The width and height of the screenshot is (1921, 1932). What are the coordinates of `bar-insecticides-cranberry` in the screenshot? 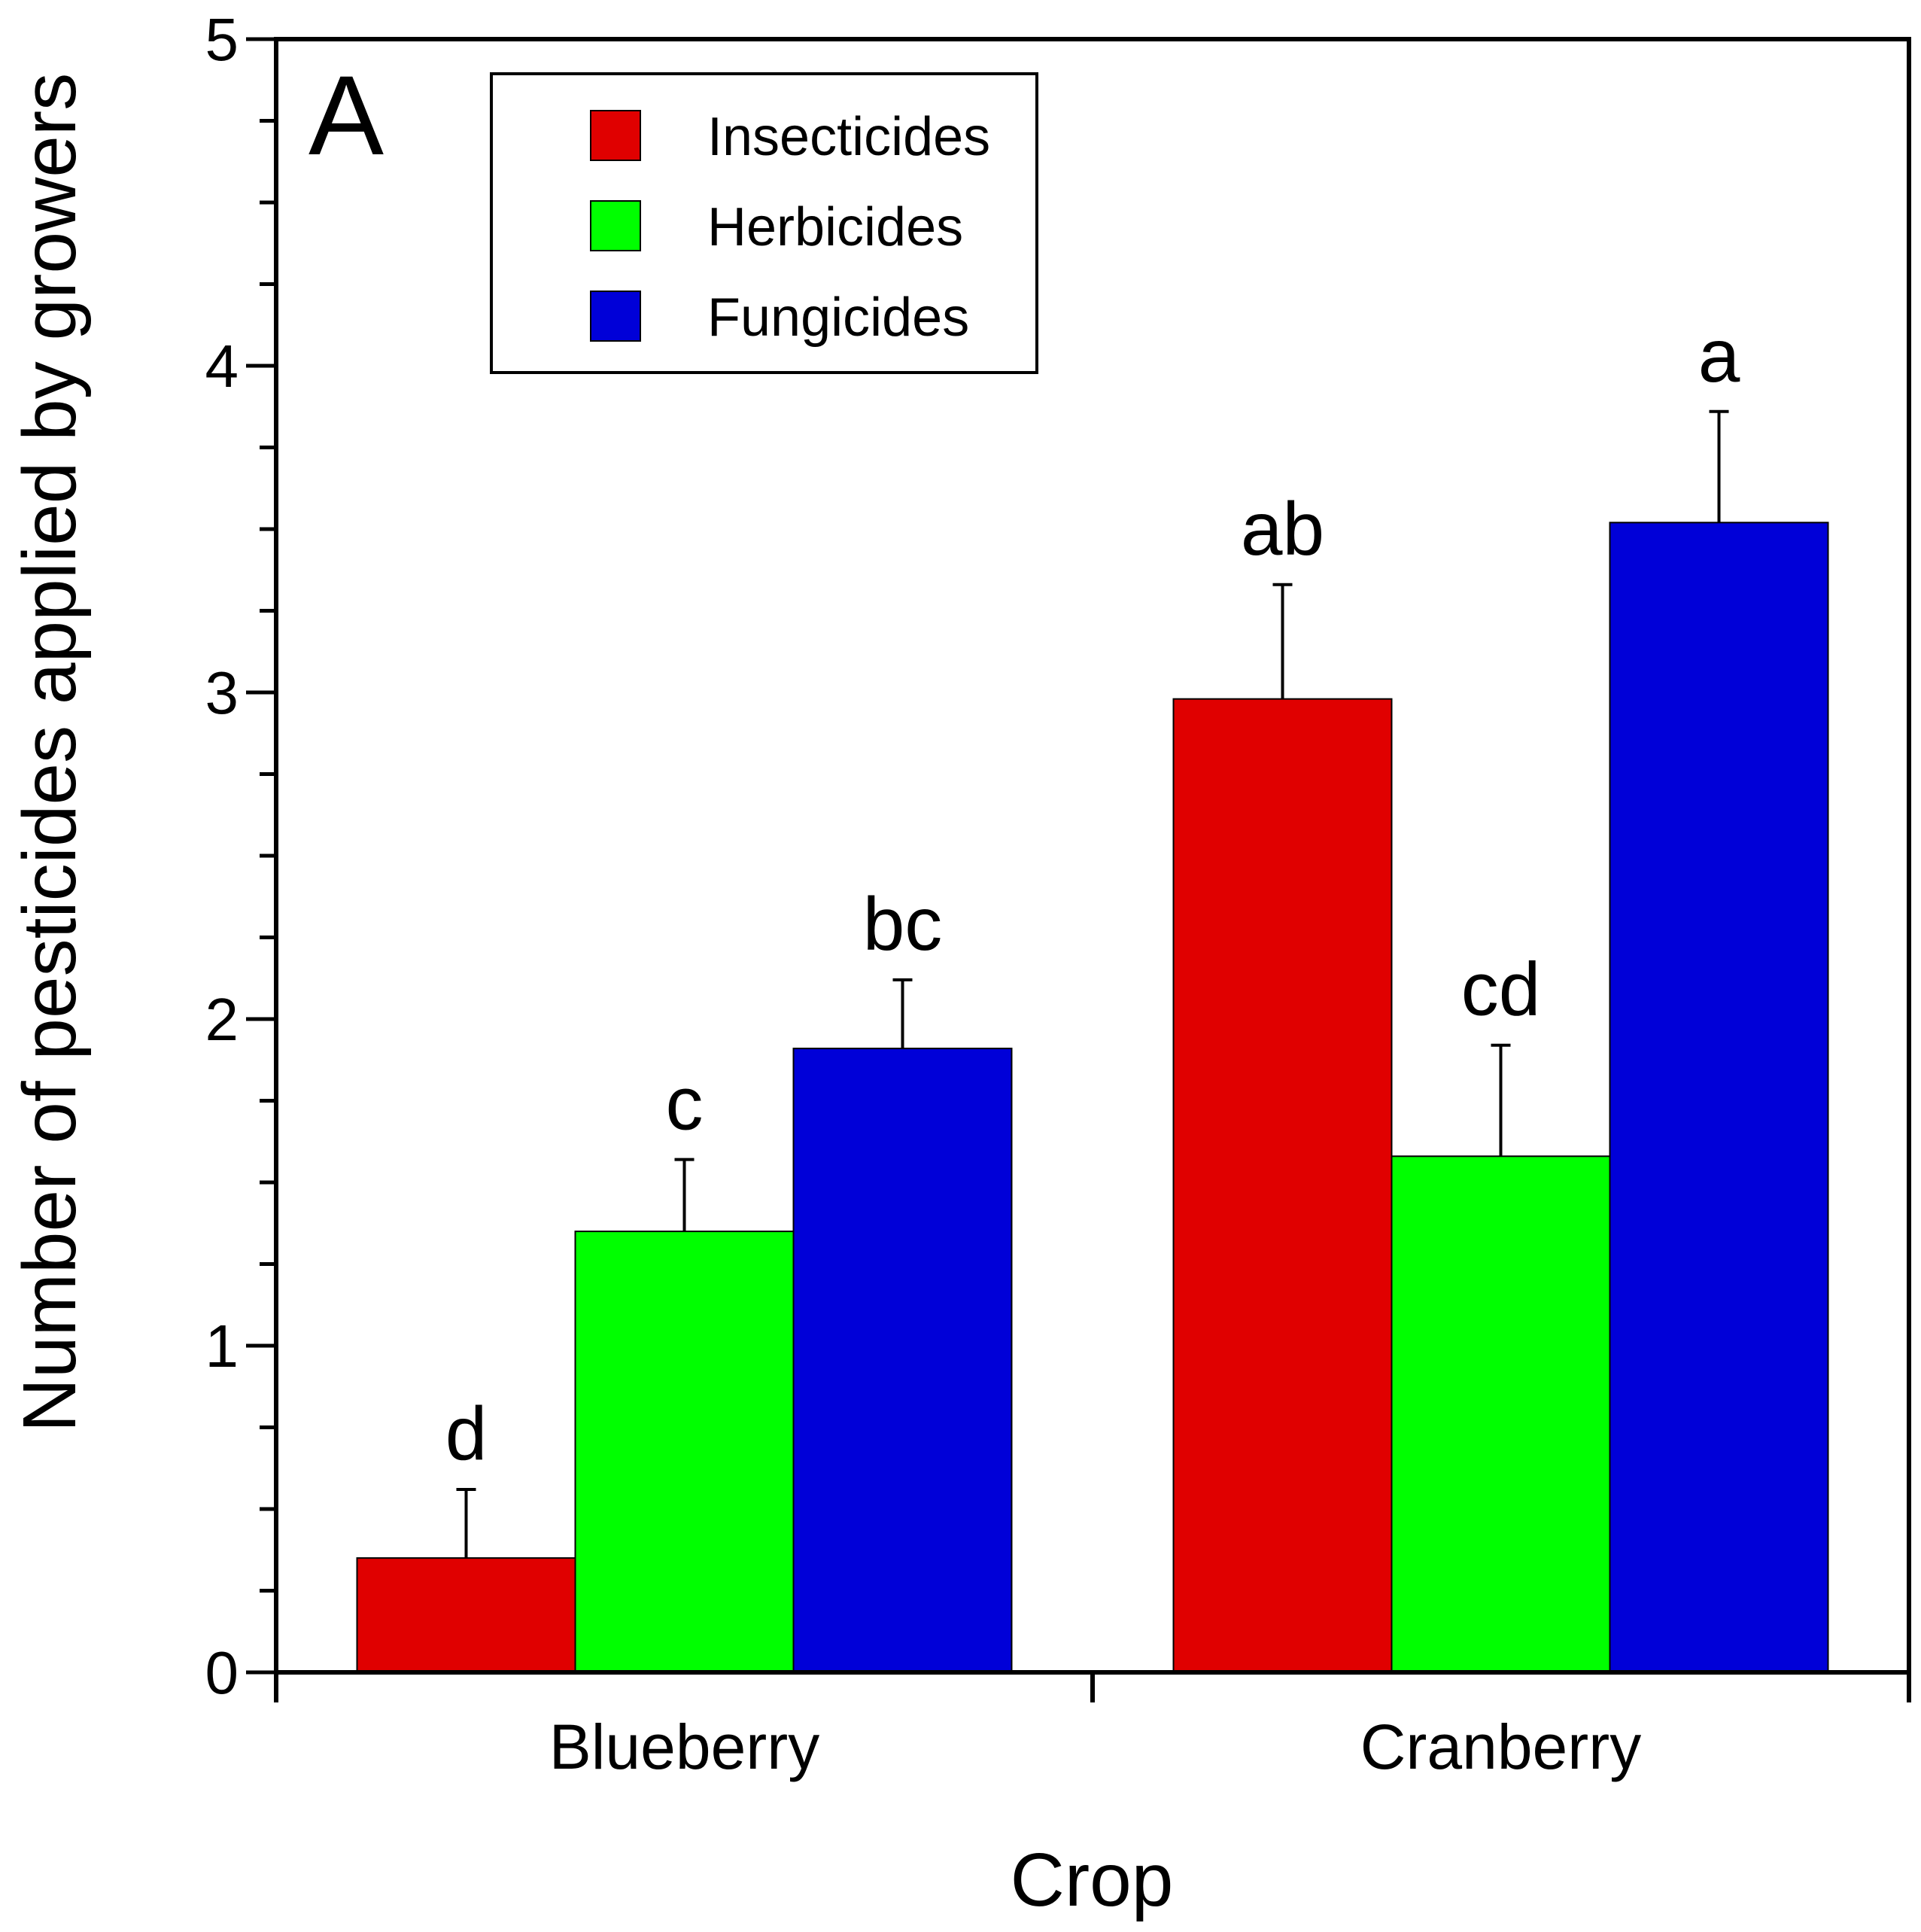 It's located at (1282, 1185).